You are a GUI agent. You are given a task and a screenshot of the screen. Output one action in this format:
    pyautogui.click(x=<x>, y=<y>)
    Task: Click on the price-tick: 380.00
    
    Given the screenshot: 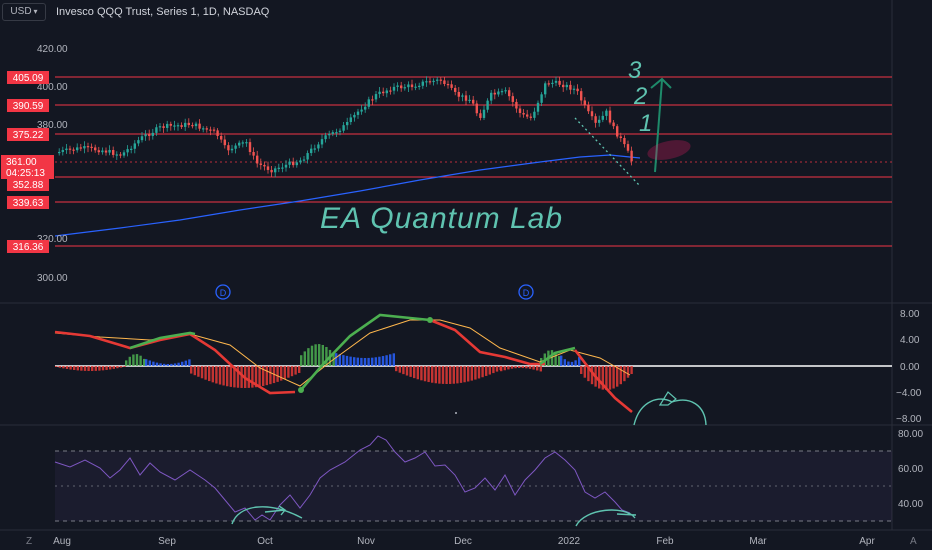 What is the action you would take?
    pyautogui.click(x=52, y=125)
    